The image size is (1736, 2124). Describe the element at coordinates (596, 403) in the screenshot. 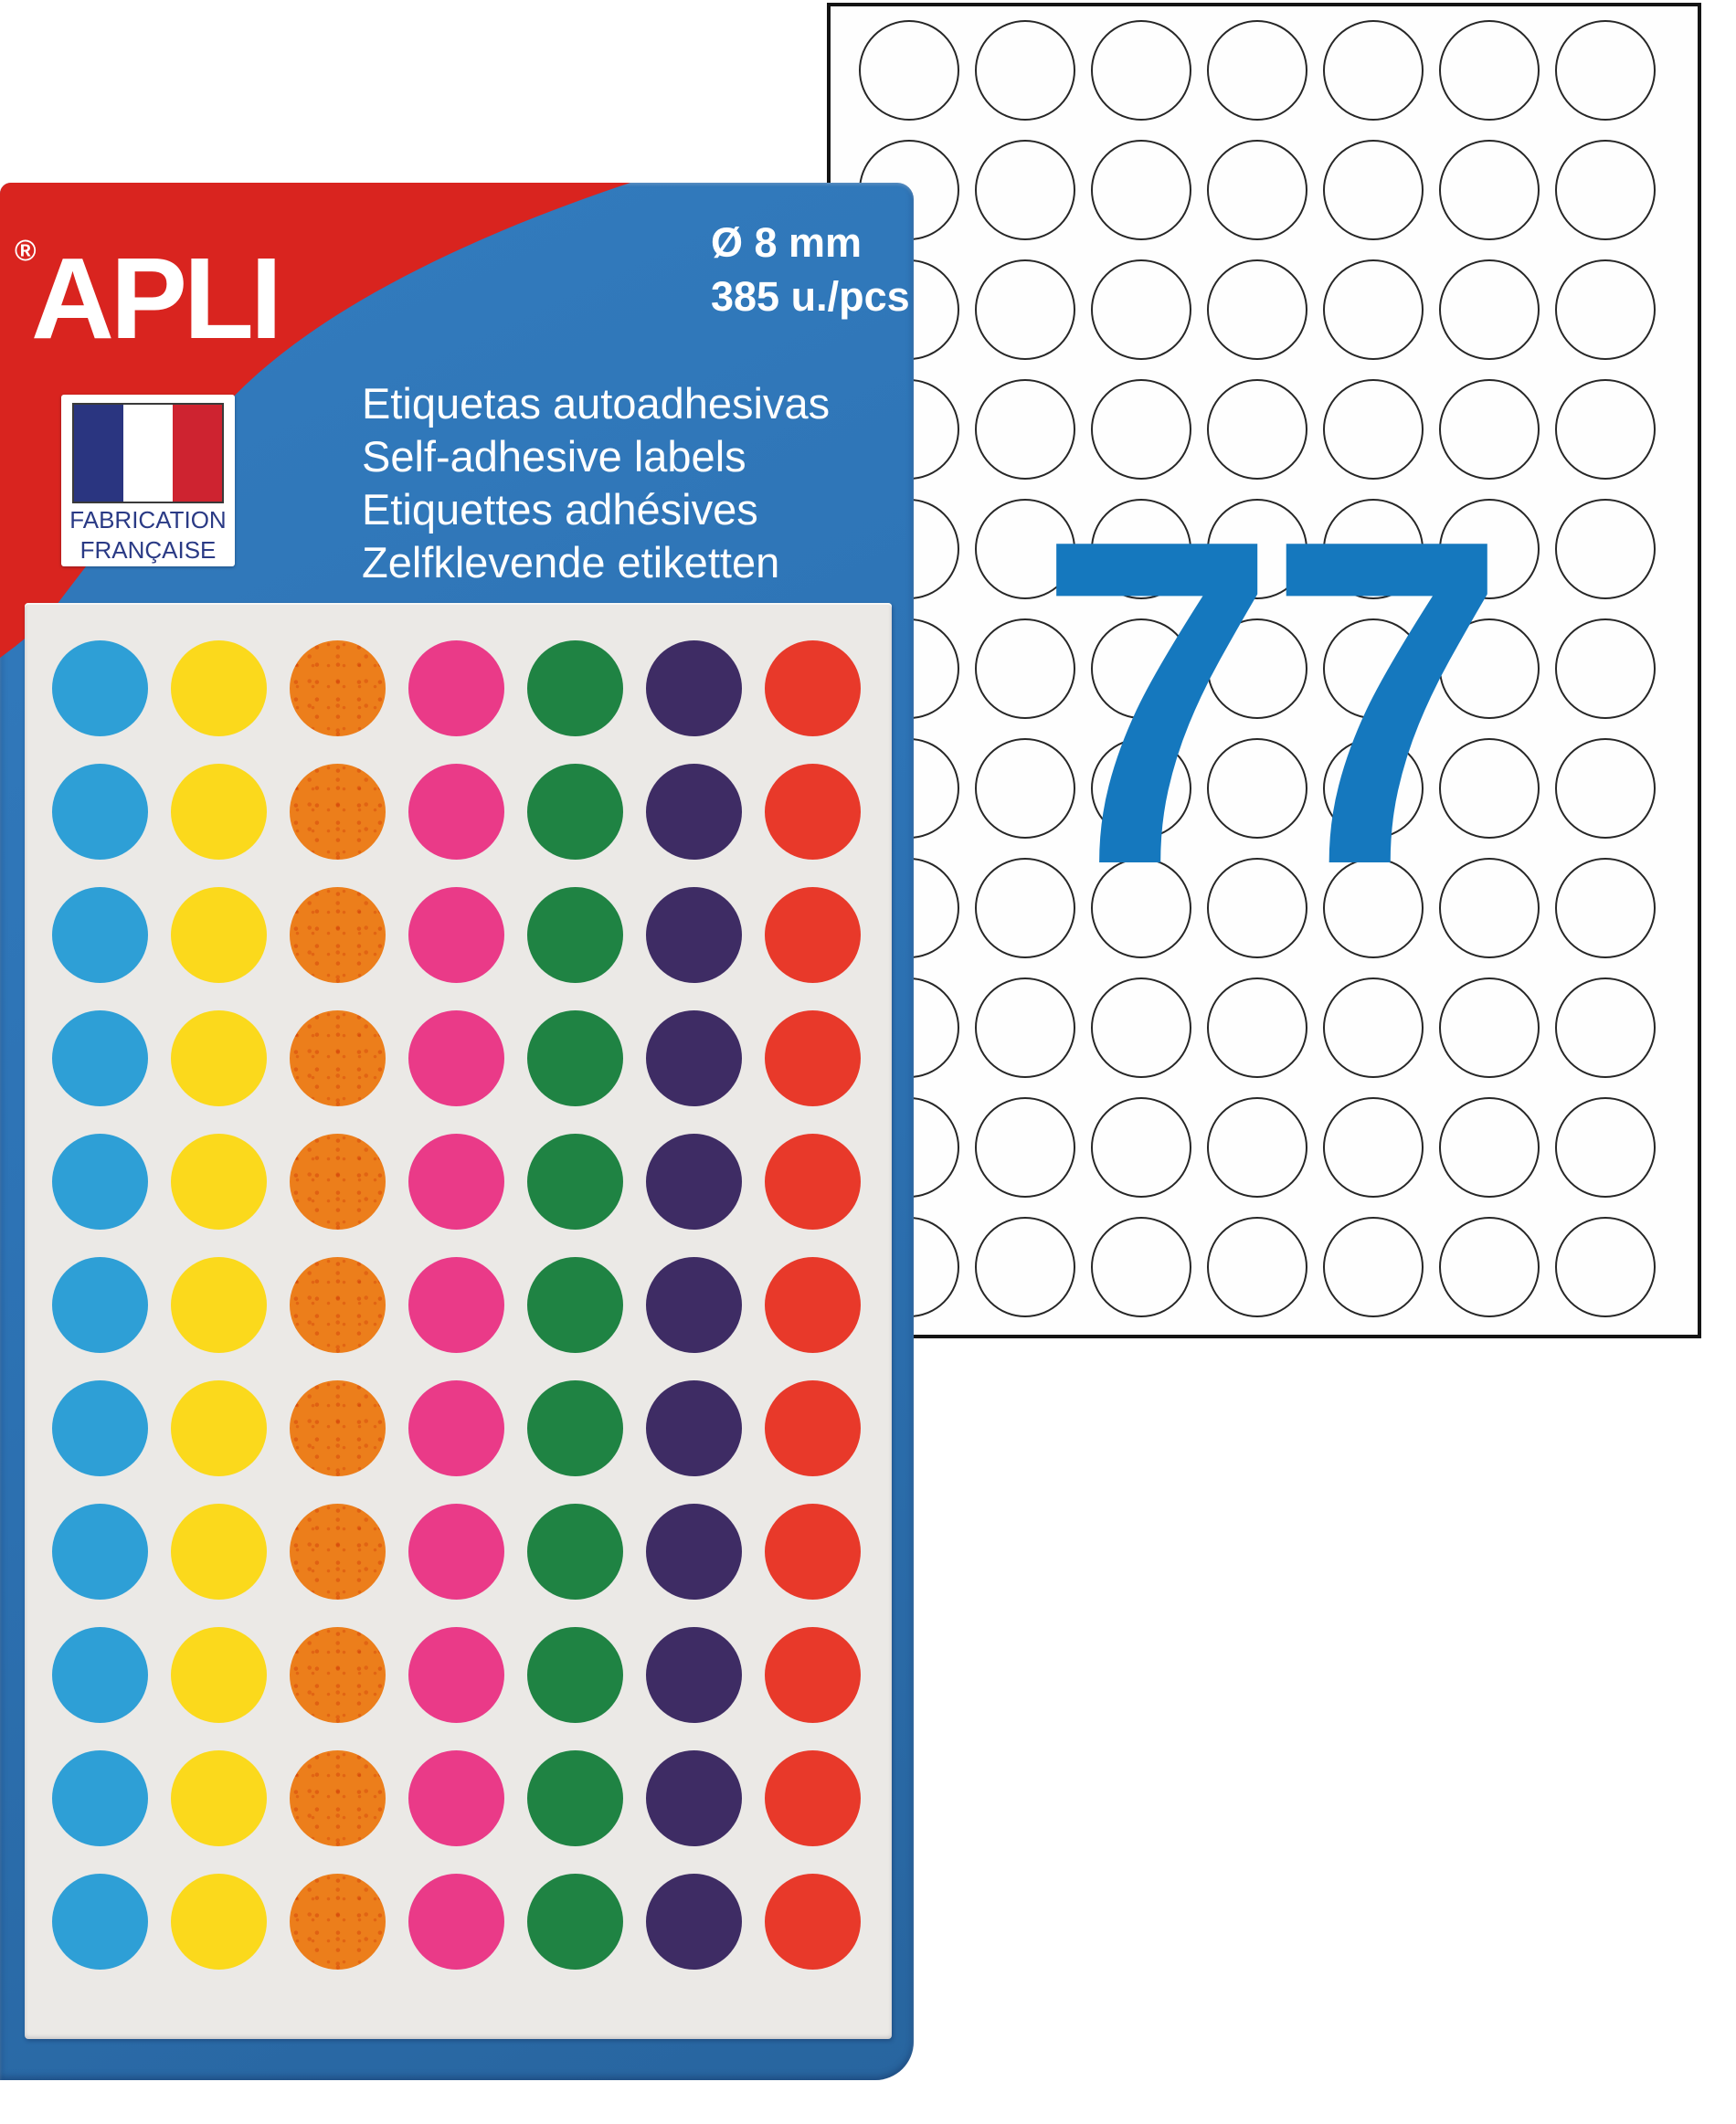

I see `product-name-es: Etiquetas autoadhesivas` at that location.